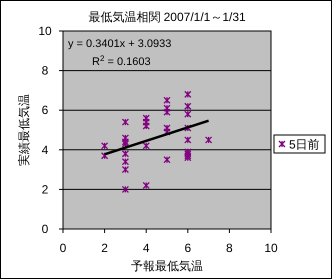 The width and height of the screenshot is (332, 279). Describe the element at coordinates (45, 229) in the screenshot. I see `y-tick-label: 0` at that location.